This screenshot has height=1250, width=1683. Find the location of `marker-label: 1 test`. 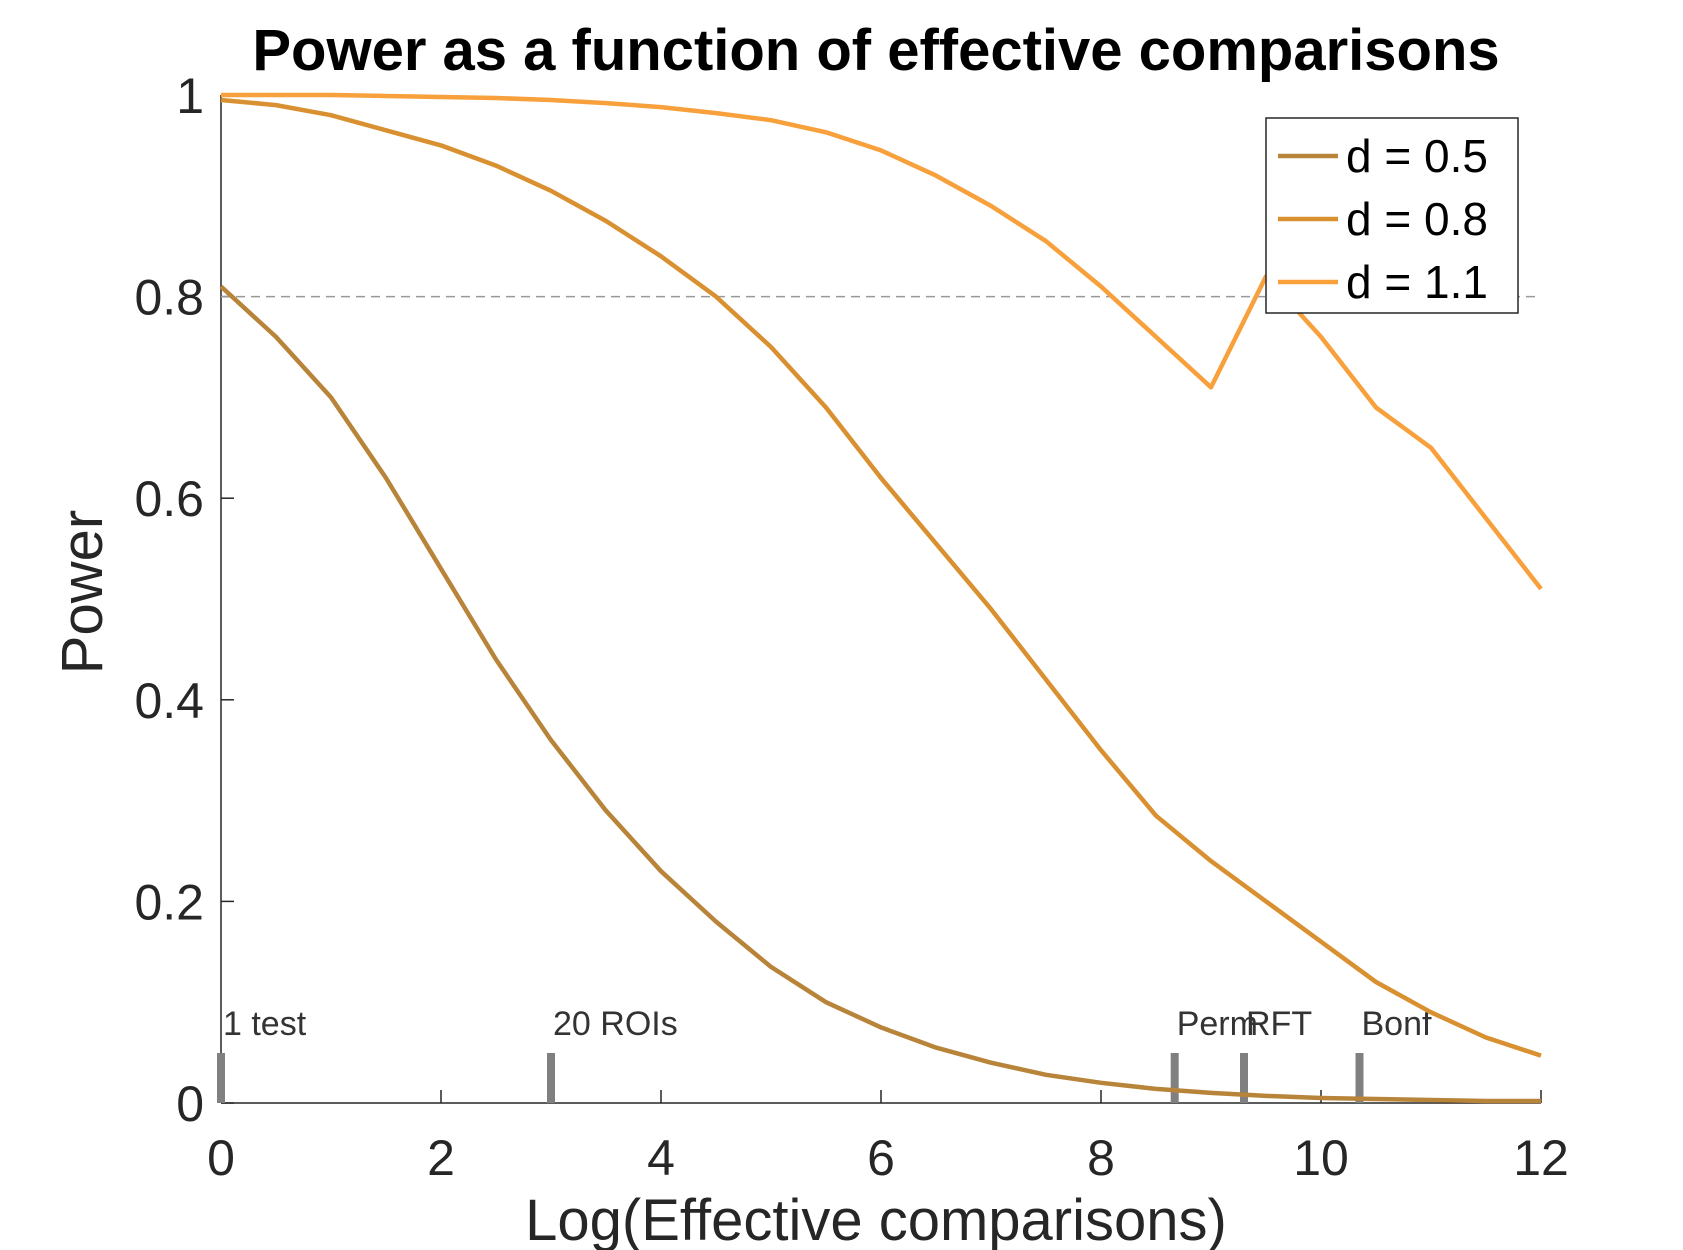

marker-label: 1 test is located at coordinates (265, 1024).